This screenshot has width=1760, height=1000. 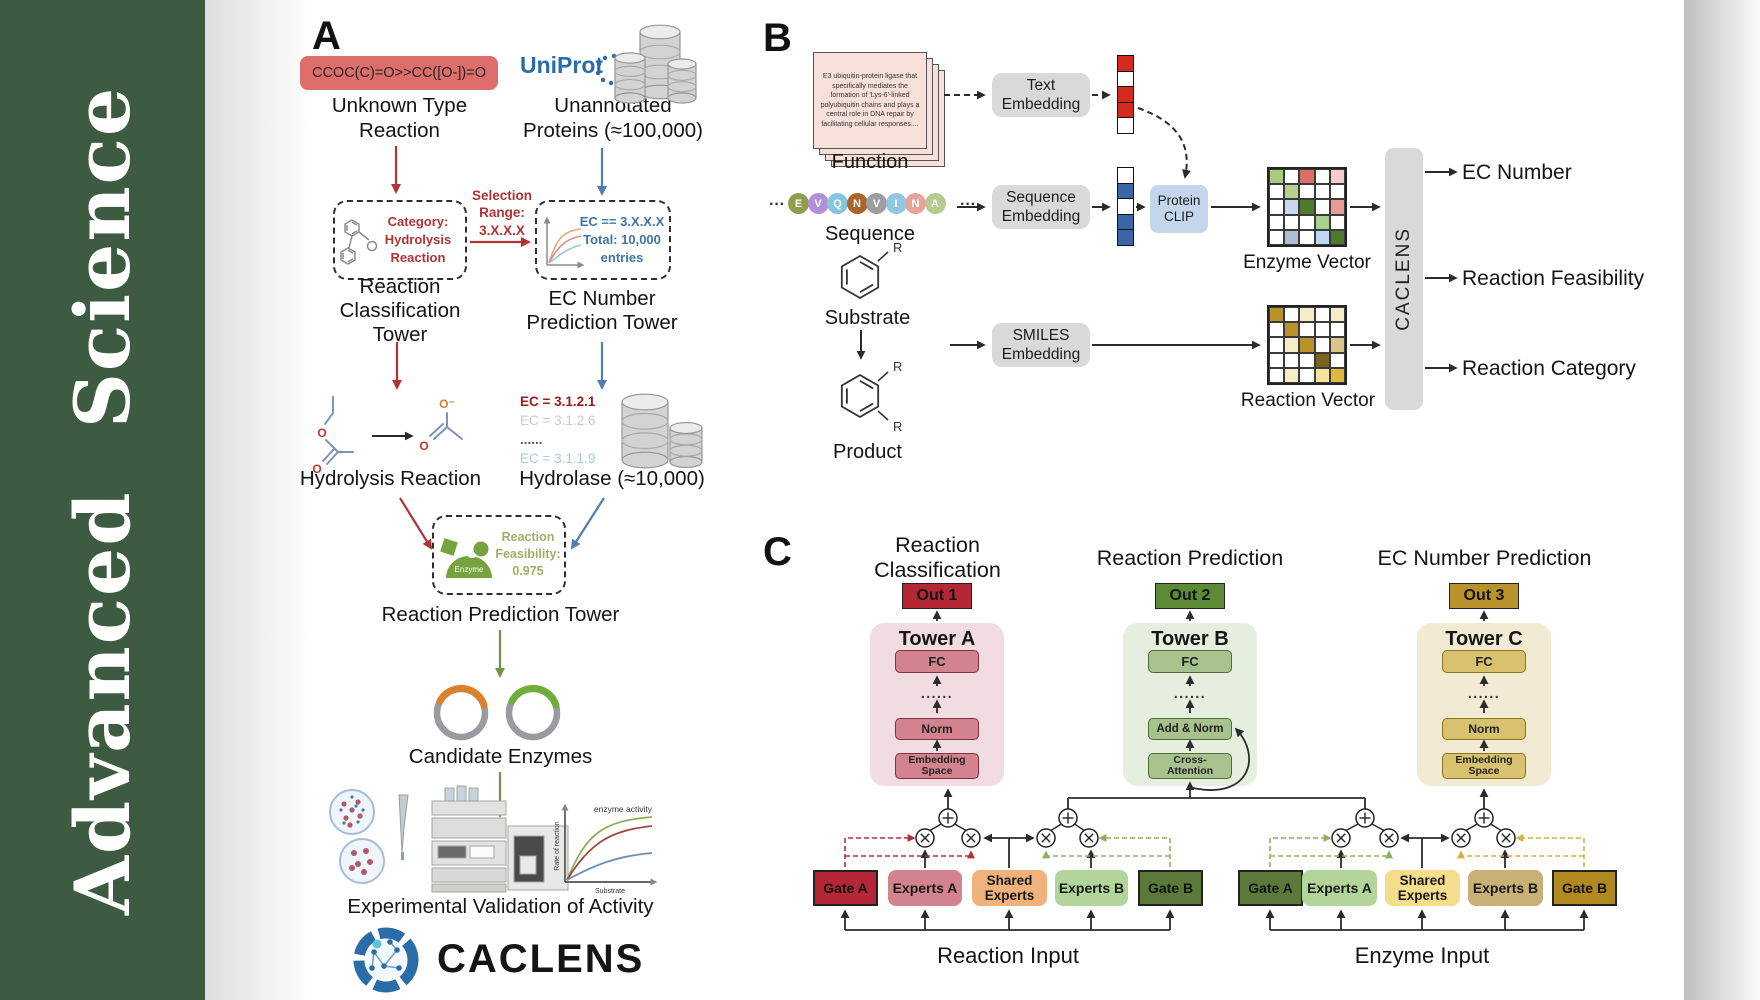 I want to click on out1-box: Out 1, so click(x=937, y=596).